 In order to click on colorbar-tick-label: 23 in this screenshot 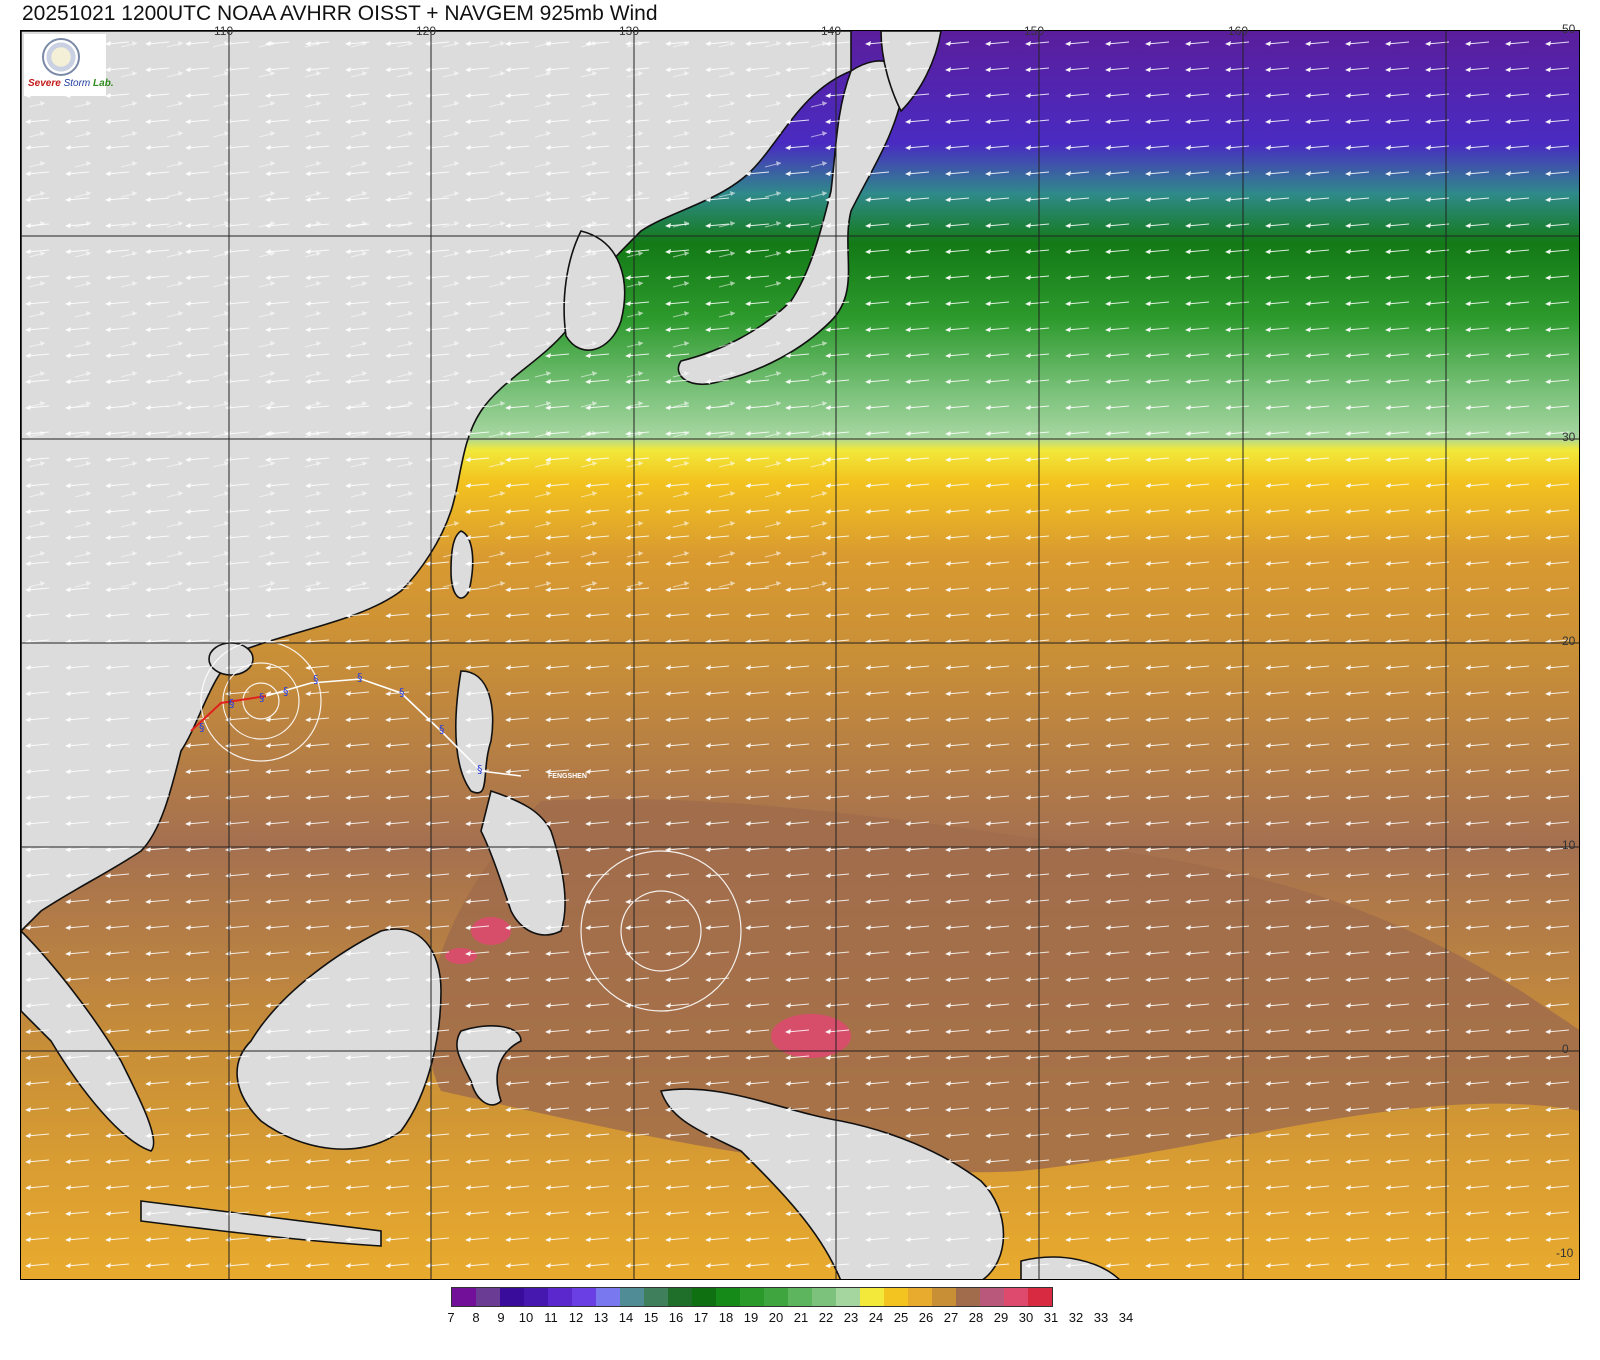, I will do `click(851, 1317)`.